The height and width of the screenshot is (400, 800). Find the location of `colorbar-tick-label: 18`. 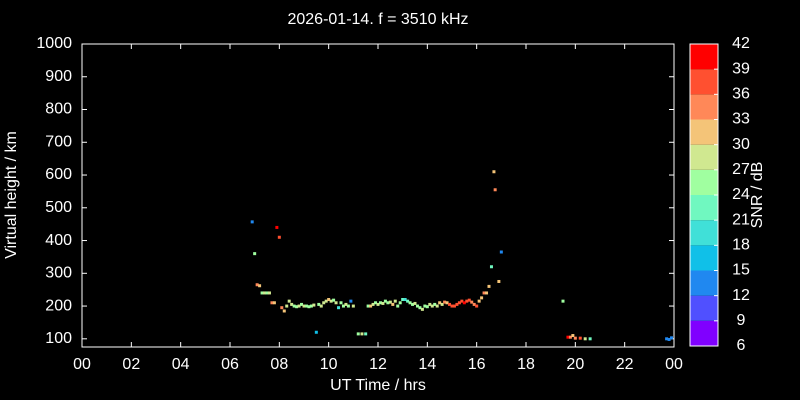

colorbar-tick-label: 18 is located at coordinates (741, 245).